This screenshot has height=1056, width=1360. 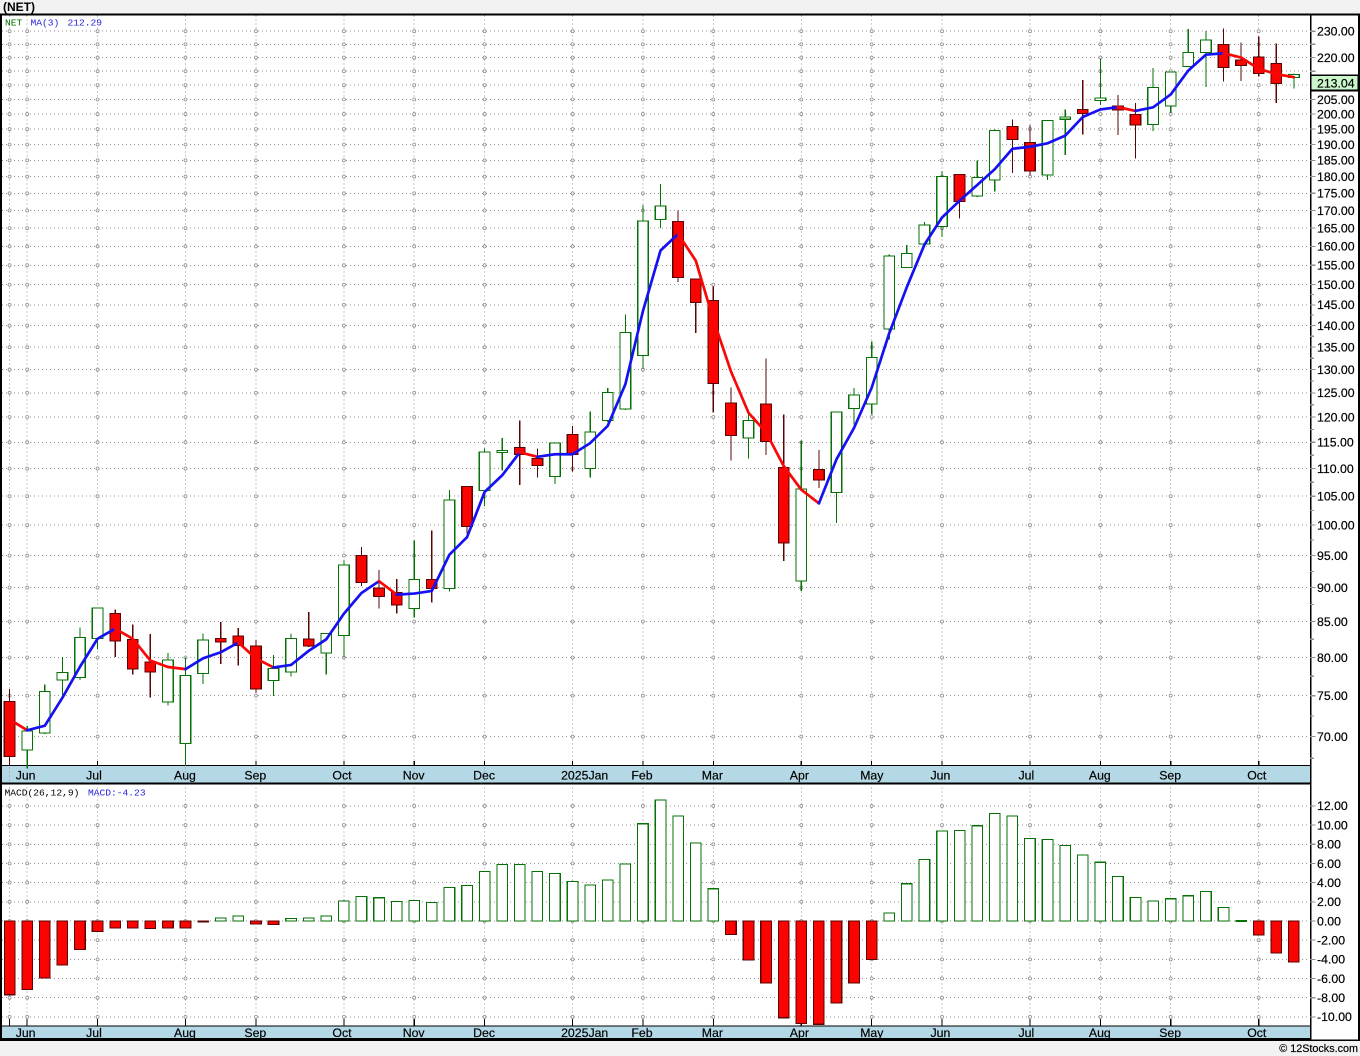 What do you see at coordinates (1334, 1017) in the screenshot?
I see `svg-text: -10.00` at bounding box center [1334, 1017].